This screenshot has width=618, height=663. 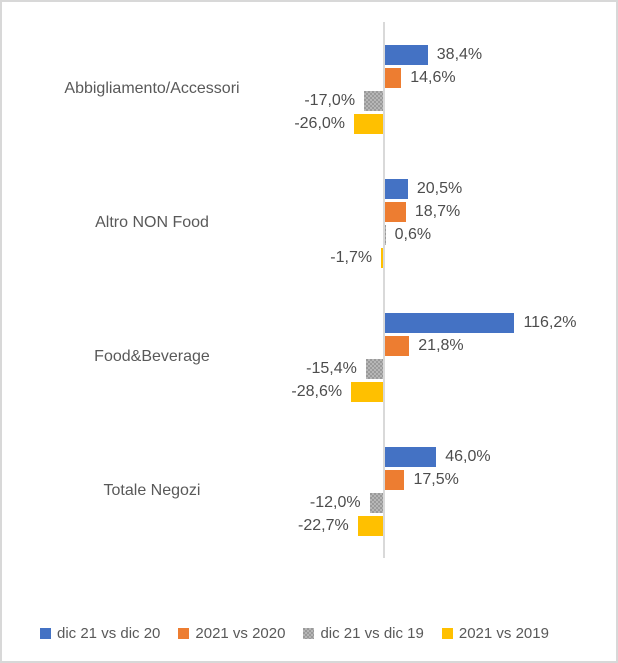 I want to click on legend-item: dic 21 vs dic 20, so click(x=100, y=633).